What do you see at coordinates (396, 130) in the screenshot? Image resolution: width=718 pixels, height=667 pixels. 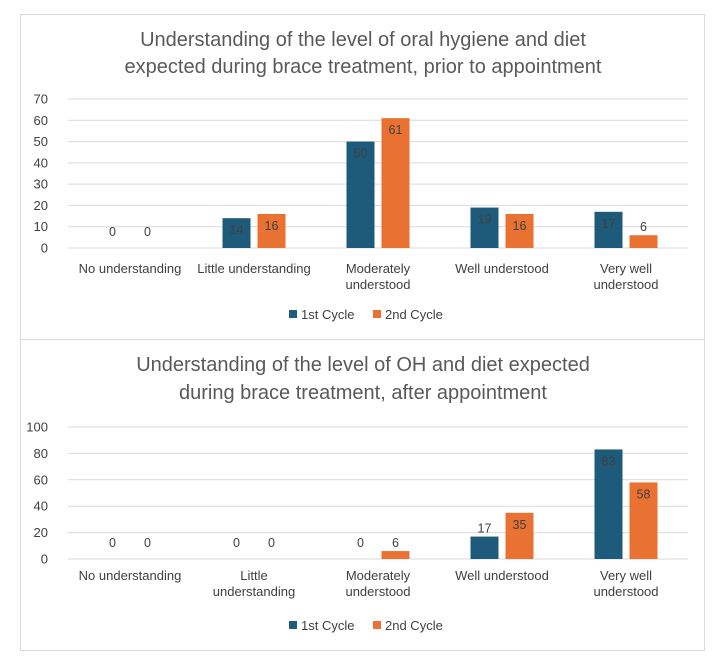 I see `data-label: 61` at bounding box center [396, 130].